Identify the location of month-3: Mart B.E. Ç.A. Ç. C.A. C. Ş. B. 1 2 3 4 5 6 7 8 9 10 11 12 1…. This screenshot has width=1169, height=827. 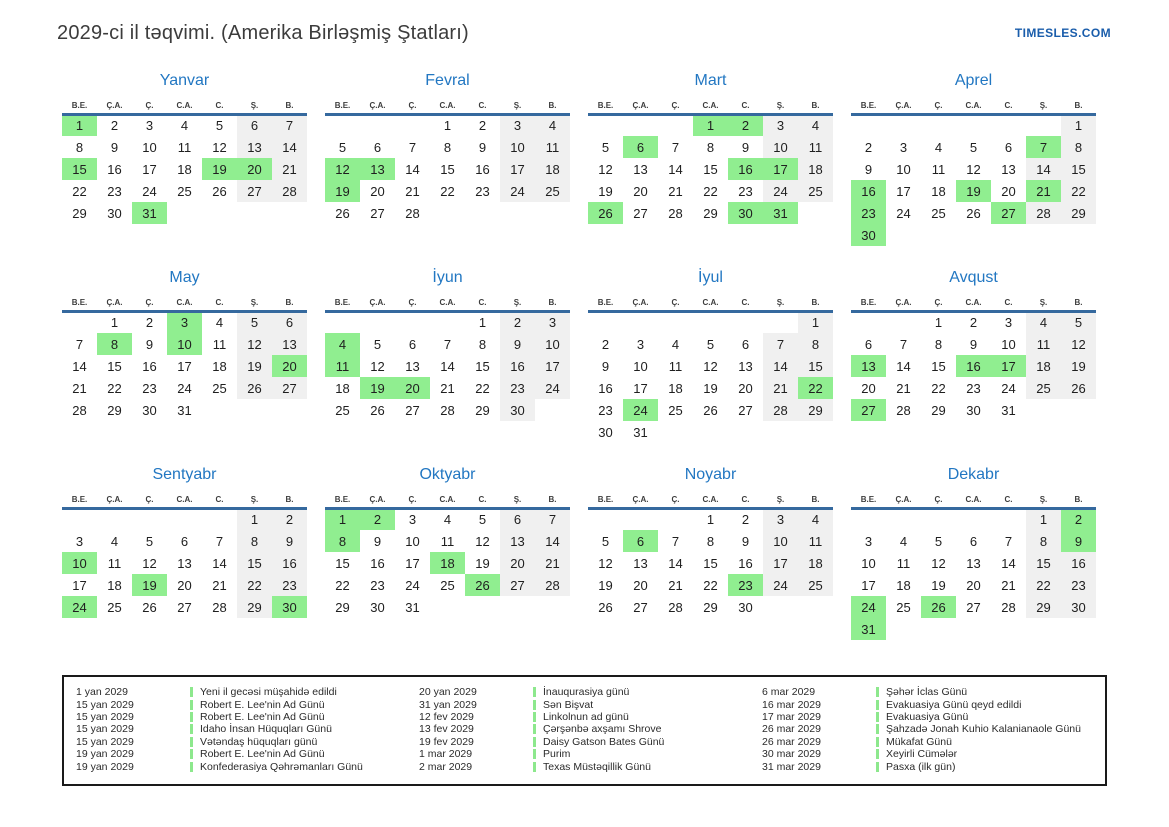
(710, 170).